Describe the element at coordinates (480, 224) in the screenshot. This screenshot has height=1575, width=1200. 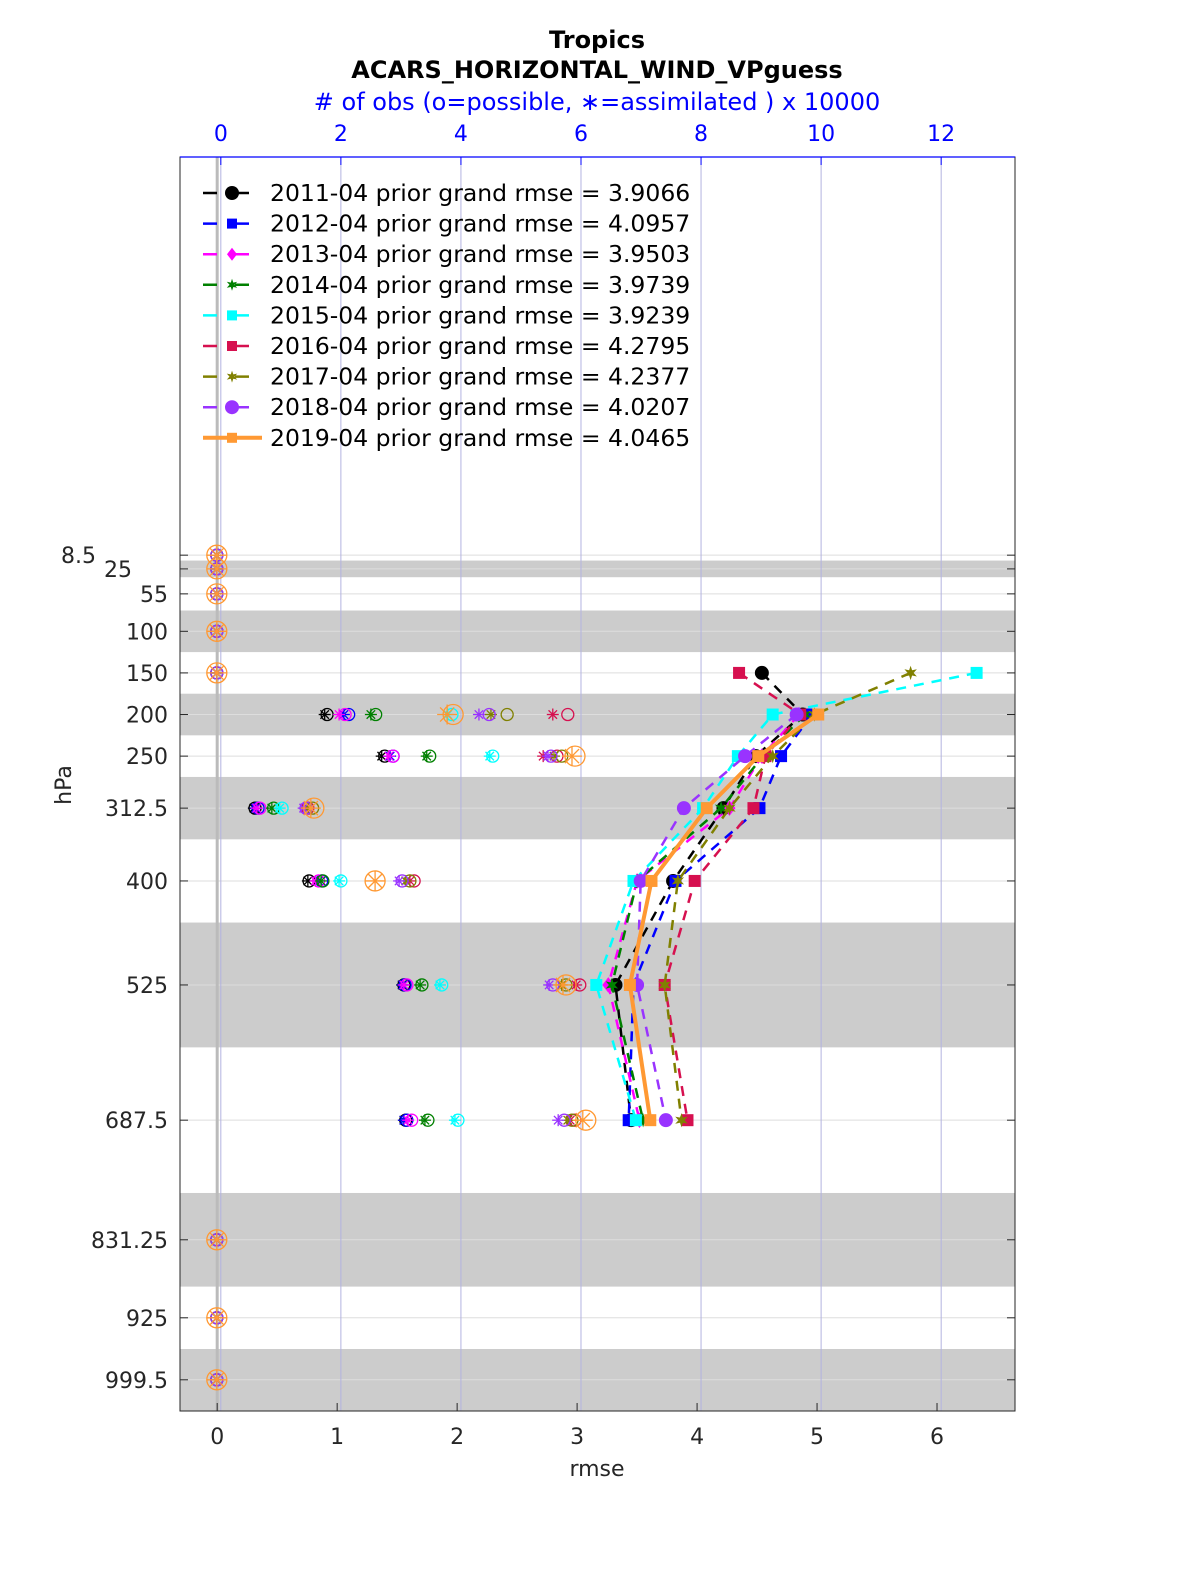
I see `legend-label: 2012-04 prior grand rmse = 4.0957` at that location.